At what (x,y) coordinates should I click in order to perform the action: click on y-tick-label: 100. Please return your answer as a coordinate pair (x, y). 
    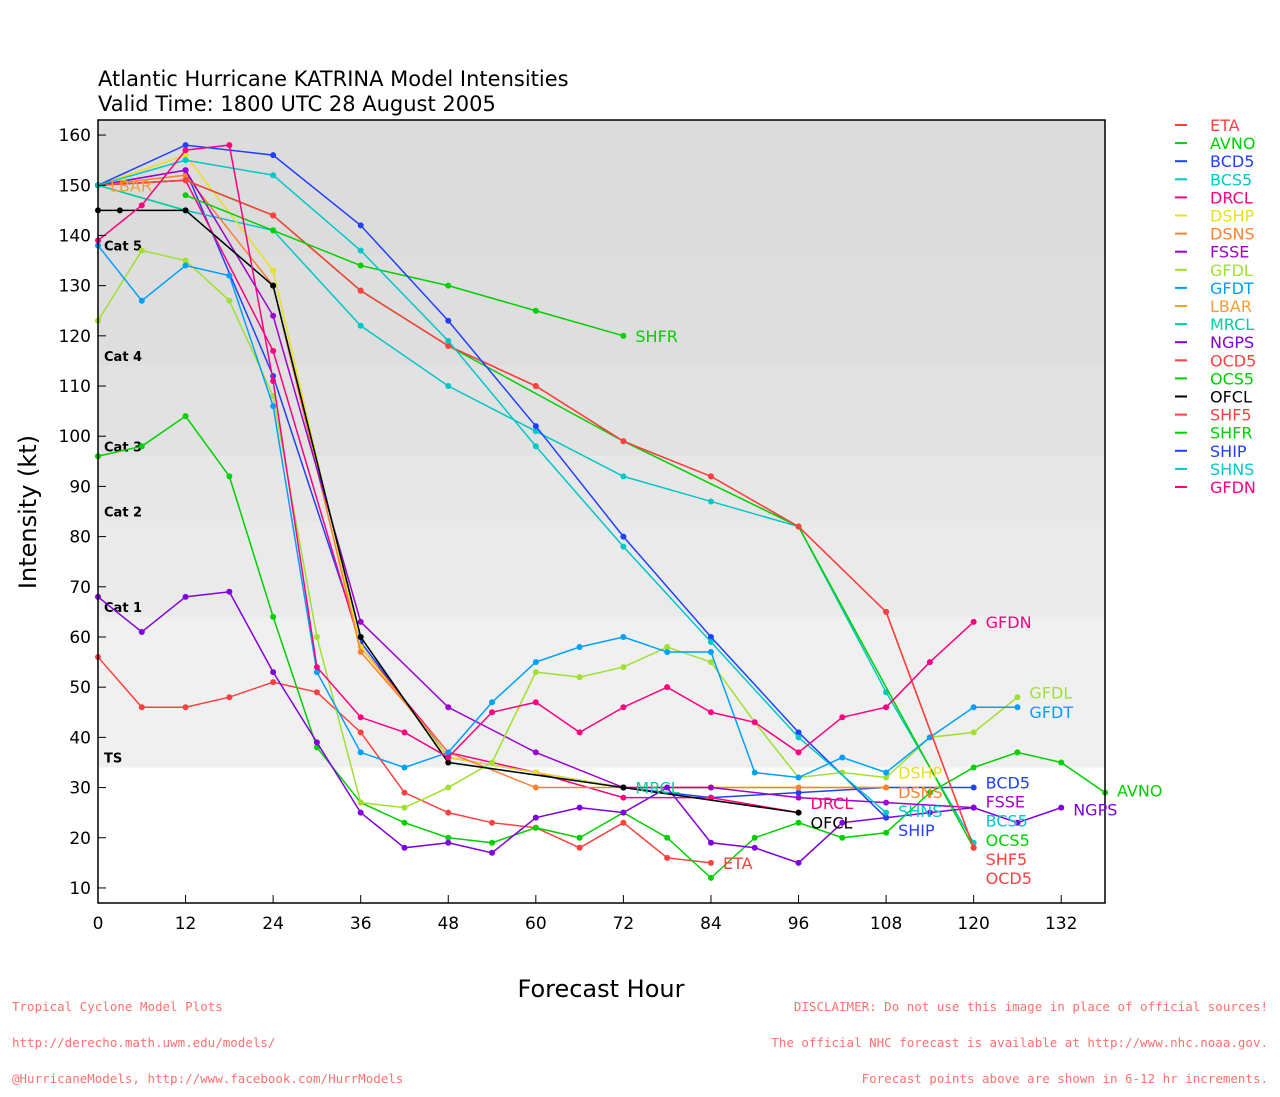
    Looking at the image, I should click on (75, 437).